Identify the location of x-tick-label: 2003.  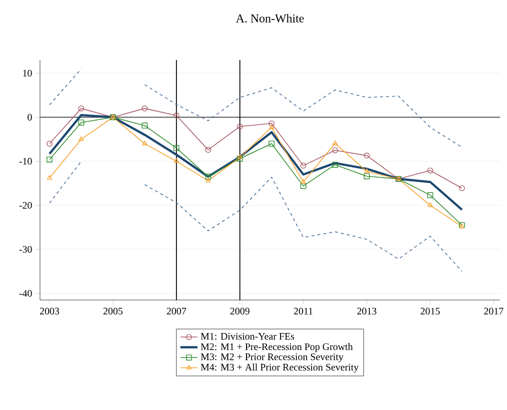
(50, 311).